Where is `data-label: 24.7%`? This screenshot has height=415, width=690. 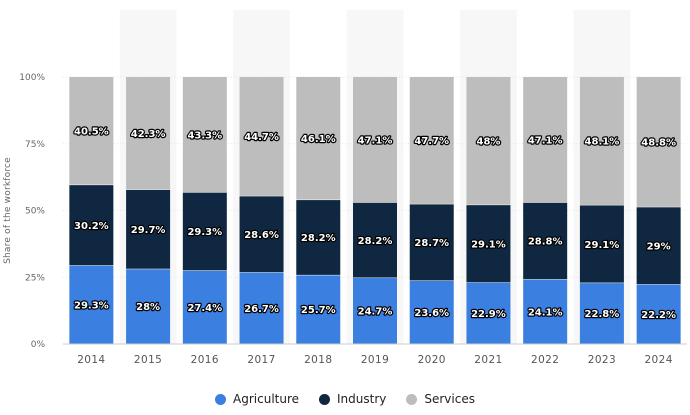 data-label: 24.7% is located at coordinates (375, 312).